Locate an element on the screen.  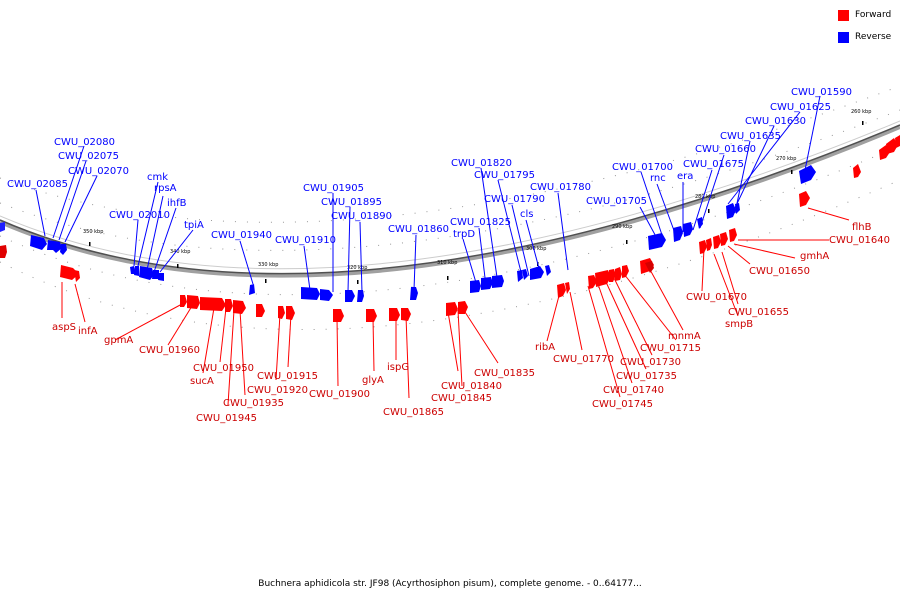
tick-label: 320 kbp is located at coordinates (357, 268).